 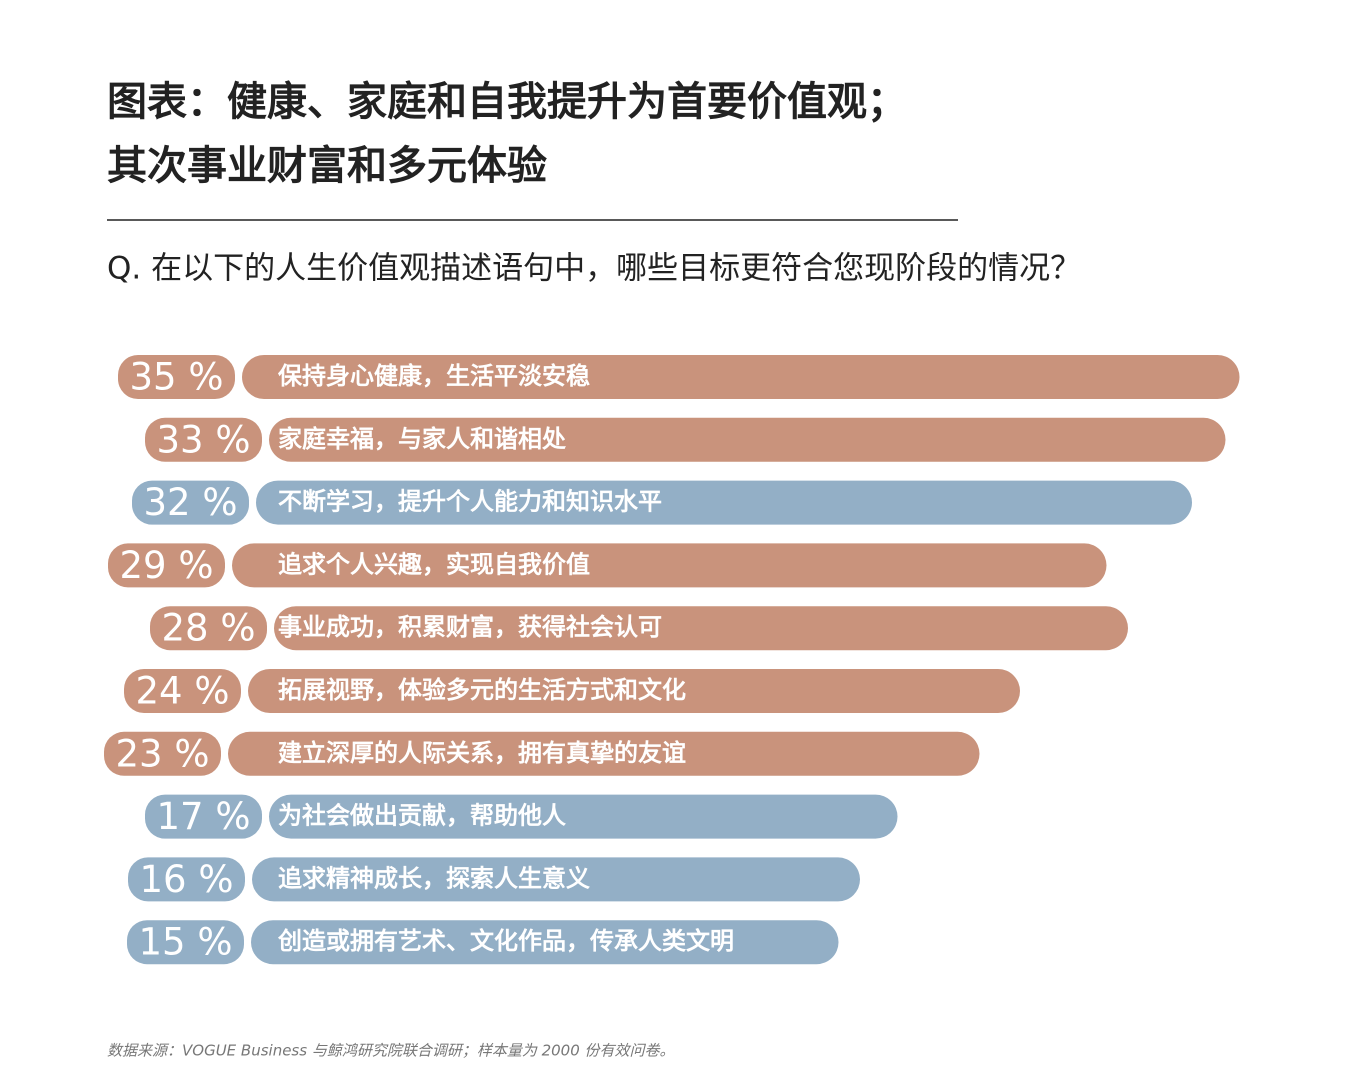 I want to click on value-label: 28 %, so click(x=209, y=628).